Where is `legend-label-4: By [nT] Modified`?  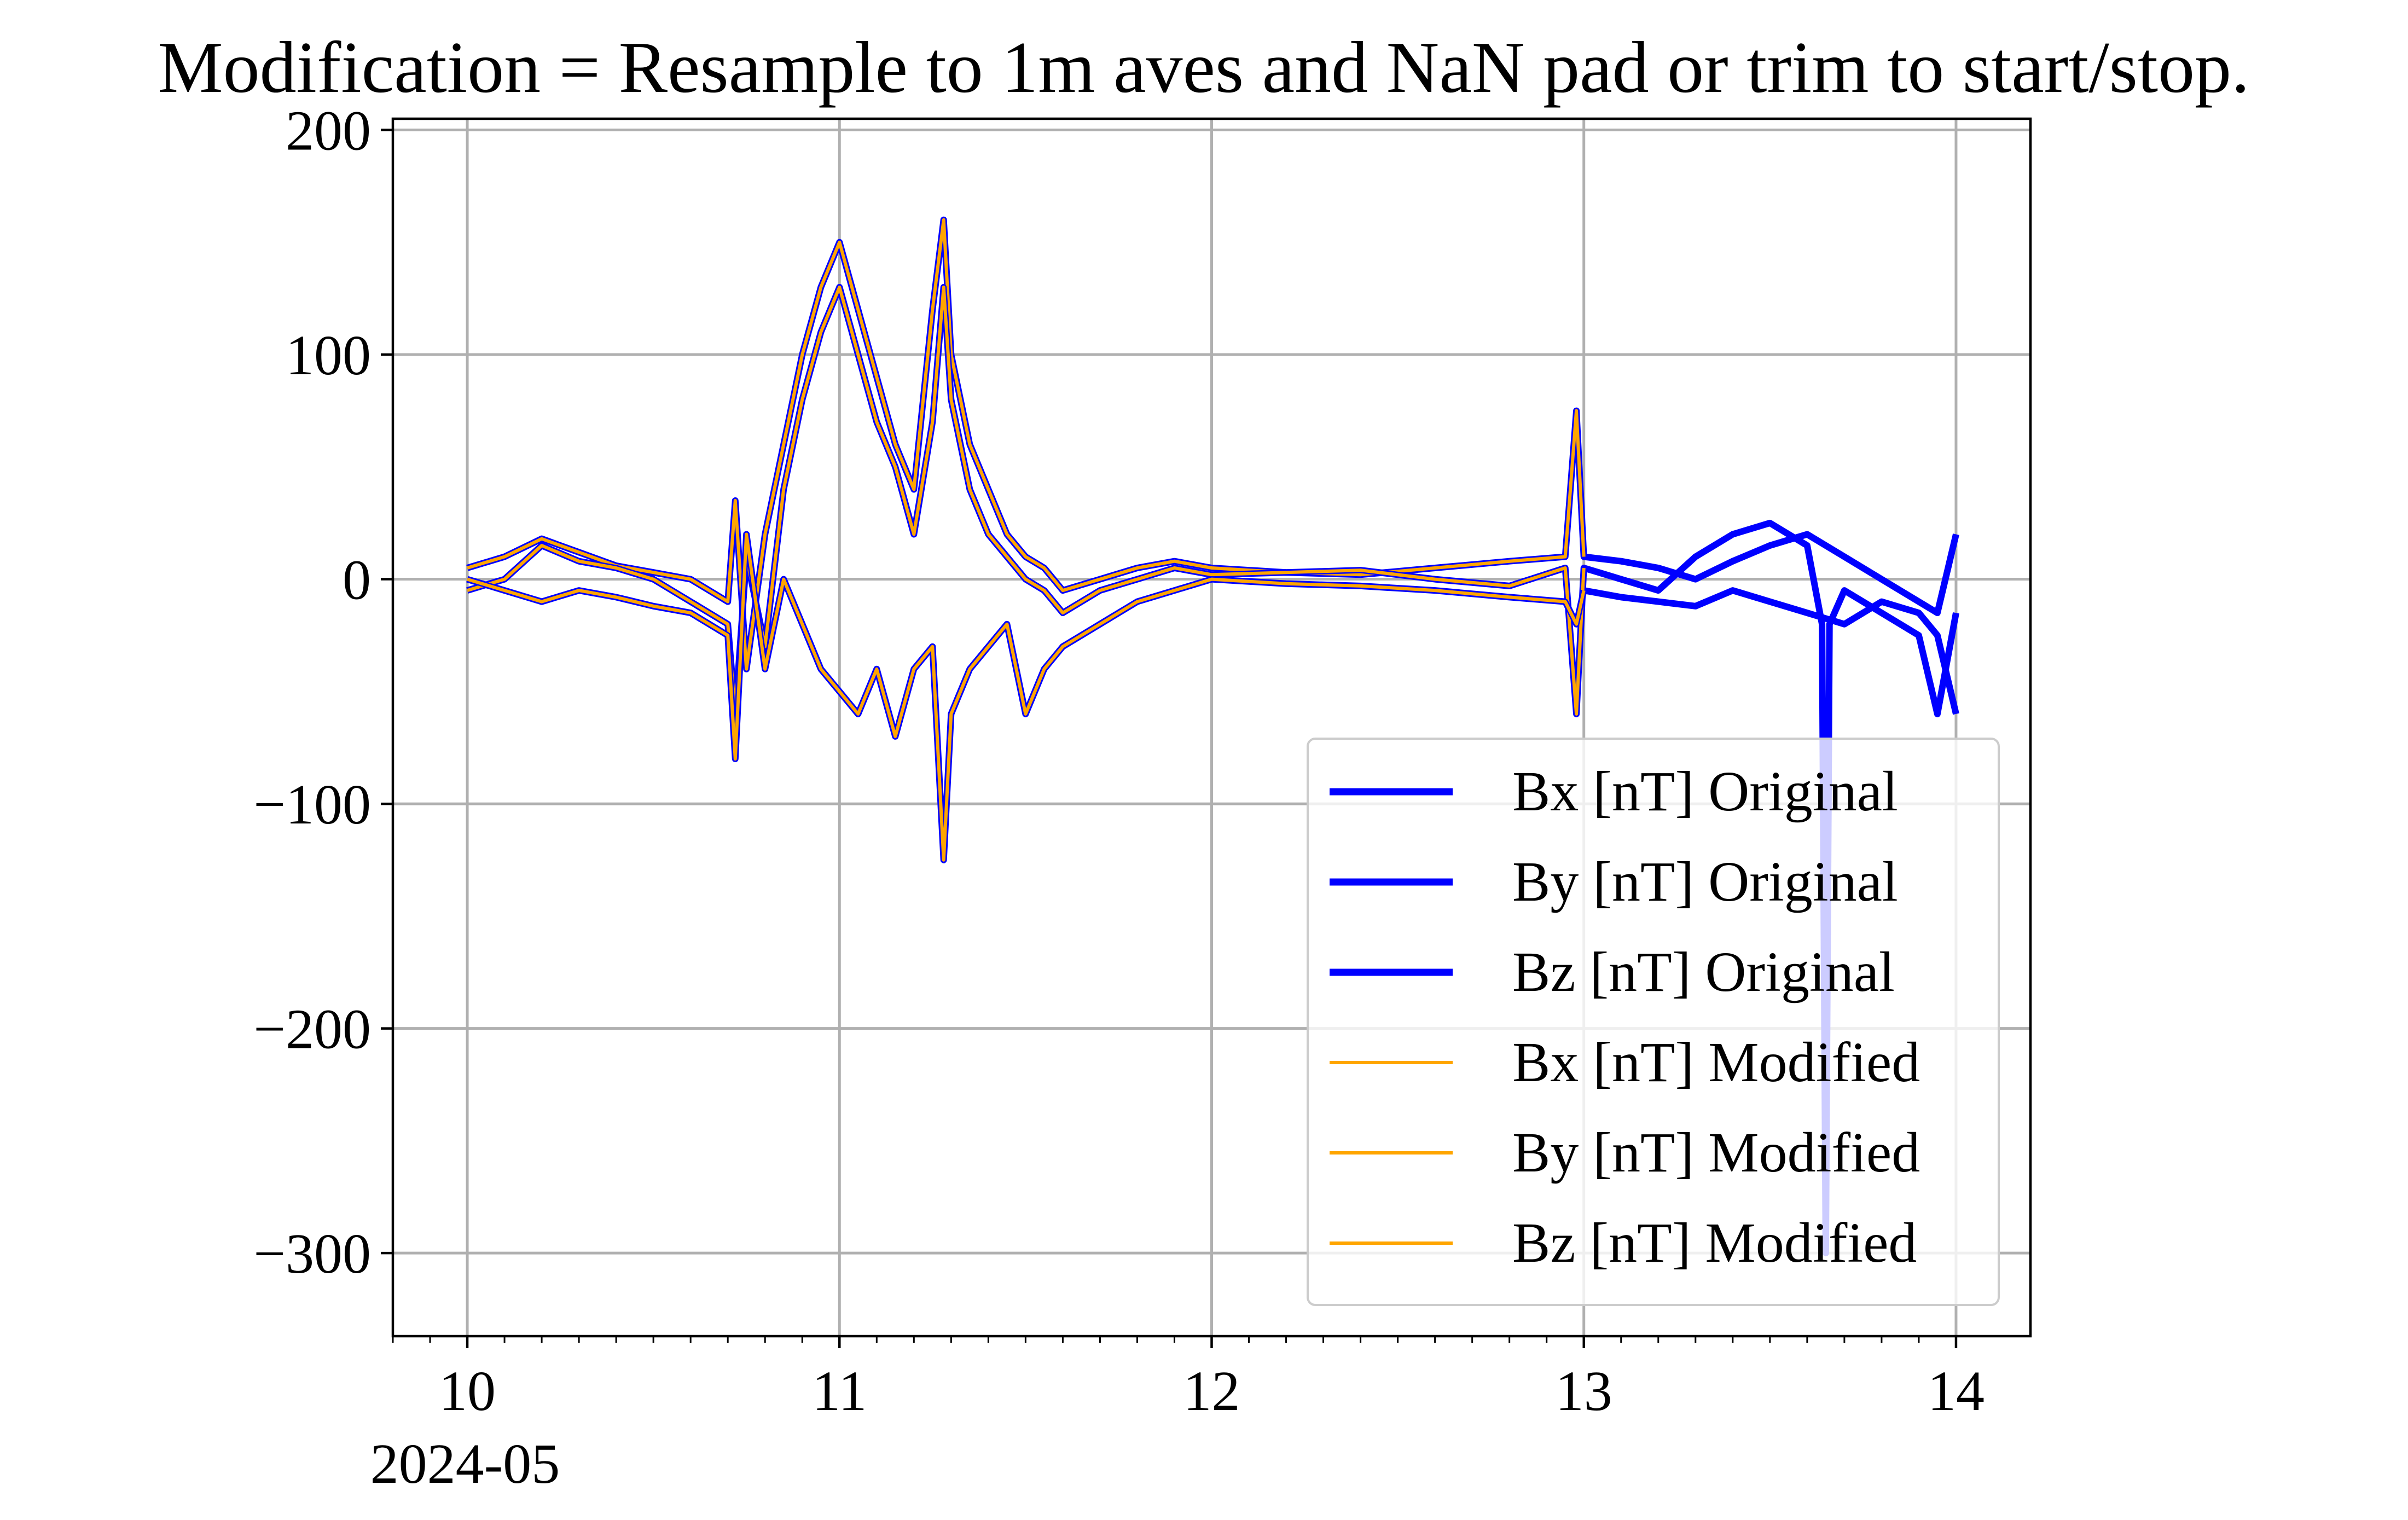 legend-label-4: By [nT] Modified is located at coordinates (1716, 1152).